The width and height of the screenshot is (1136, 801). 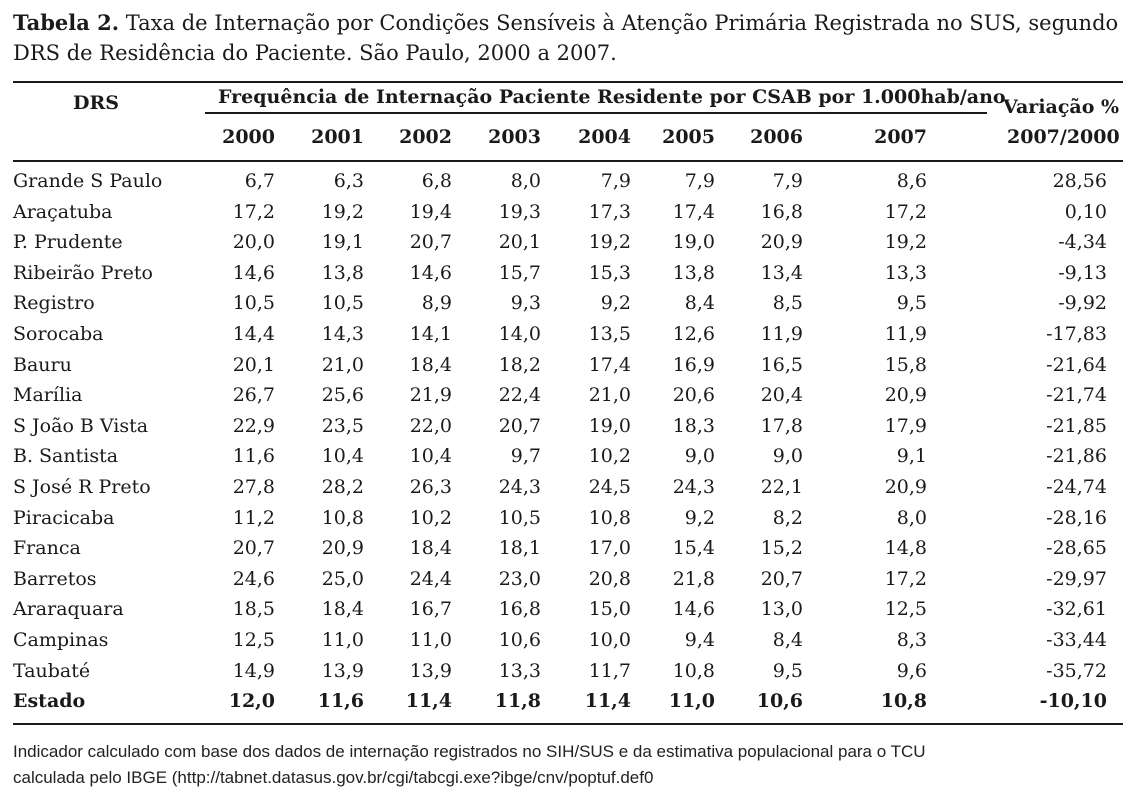 I want to click on cell-variation: -28,16, so click(x=1076, y=517).